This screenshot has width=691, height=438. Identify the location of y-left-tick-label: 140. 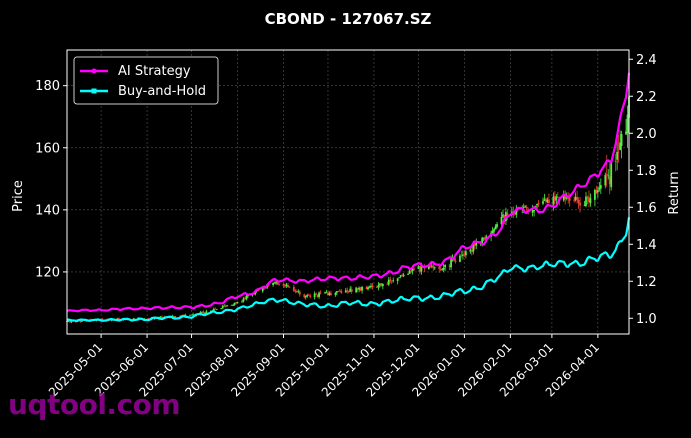
(47, 210).